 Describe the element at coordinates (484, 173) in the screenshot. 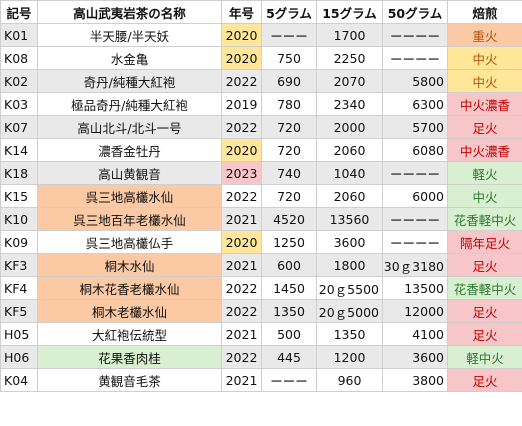

I see `cell-roast: 軽火` at that location.